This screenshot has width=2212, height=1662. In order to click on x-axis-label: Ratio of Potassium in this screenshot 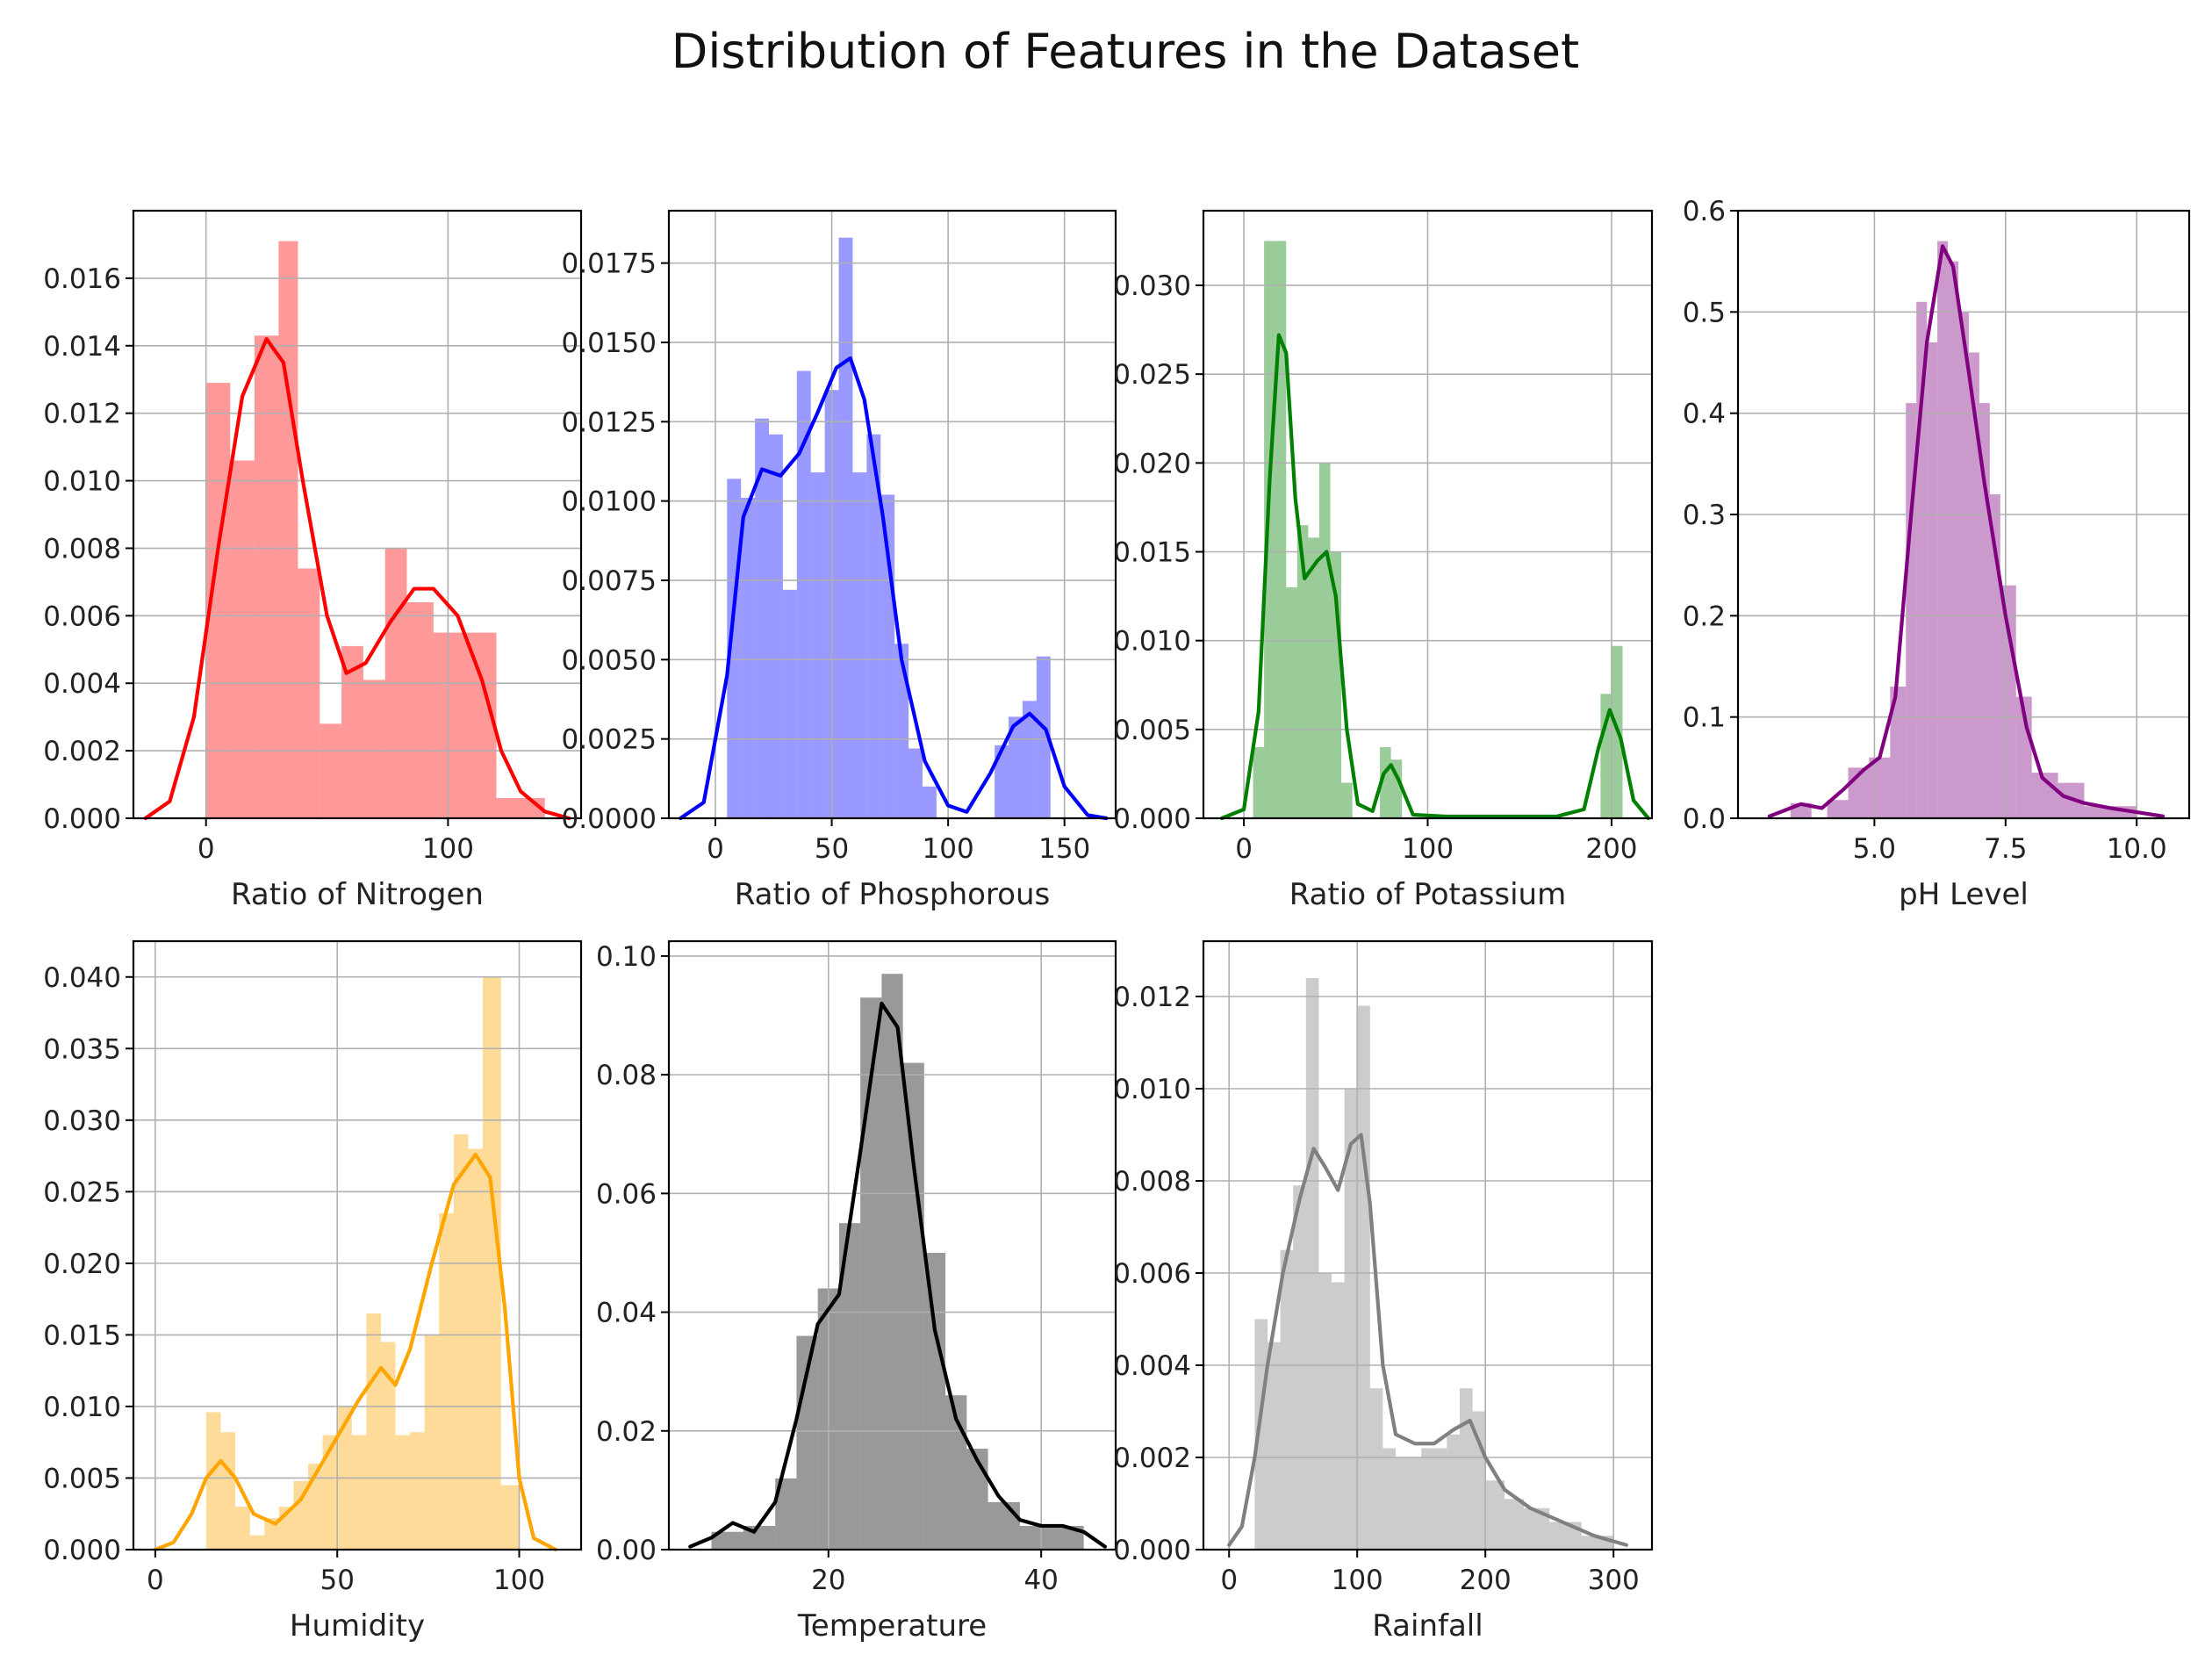, I will do `click(1428, 894)`.